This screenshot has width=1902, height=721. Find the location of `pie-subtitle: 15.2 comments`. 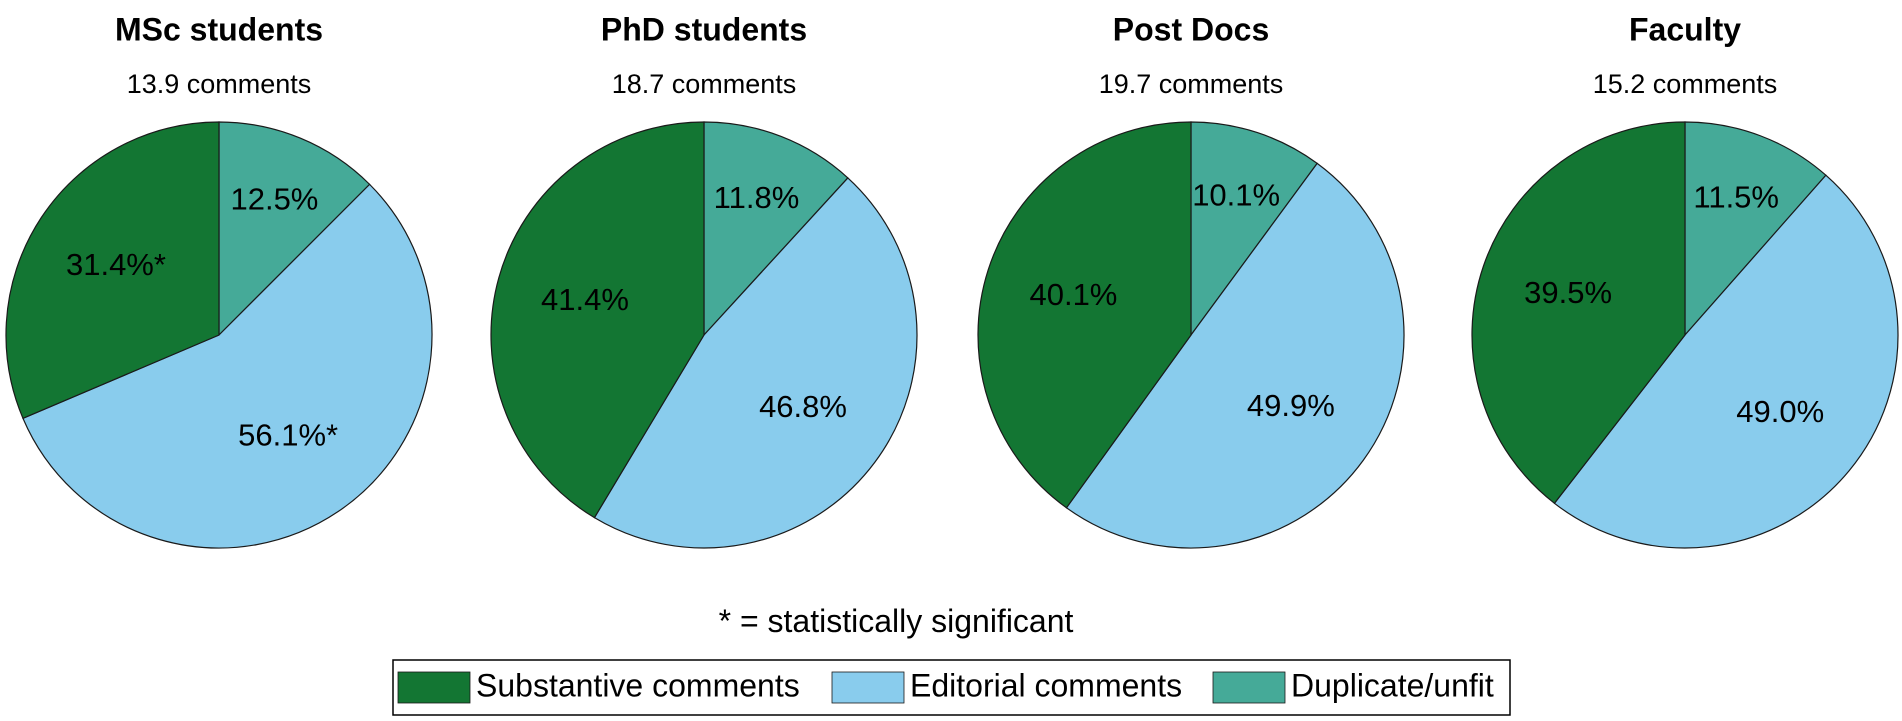

pie-subtitle: 15.2 comments is located at coordinates (1685, 84).